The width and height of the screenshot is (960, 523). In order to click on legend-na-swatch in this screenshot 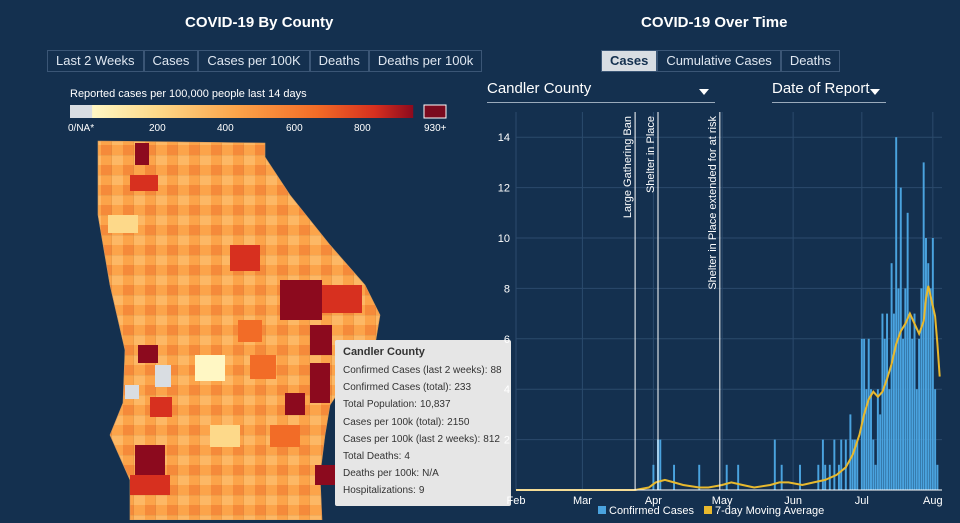, I will do `click(82, 111)`.